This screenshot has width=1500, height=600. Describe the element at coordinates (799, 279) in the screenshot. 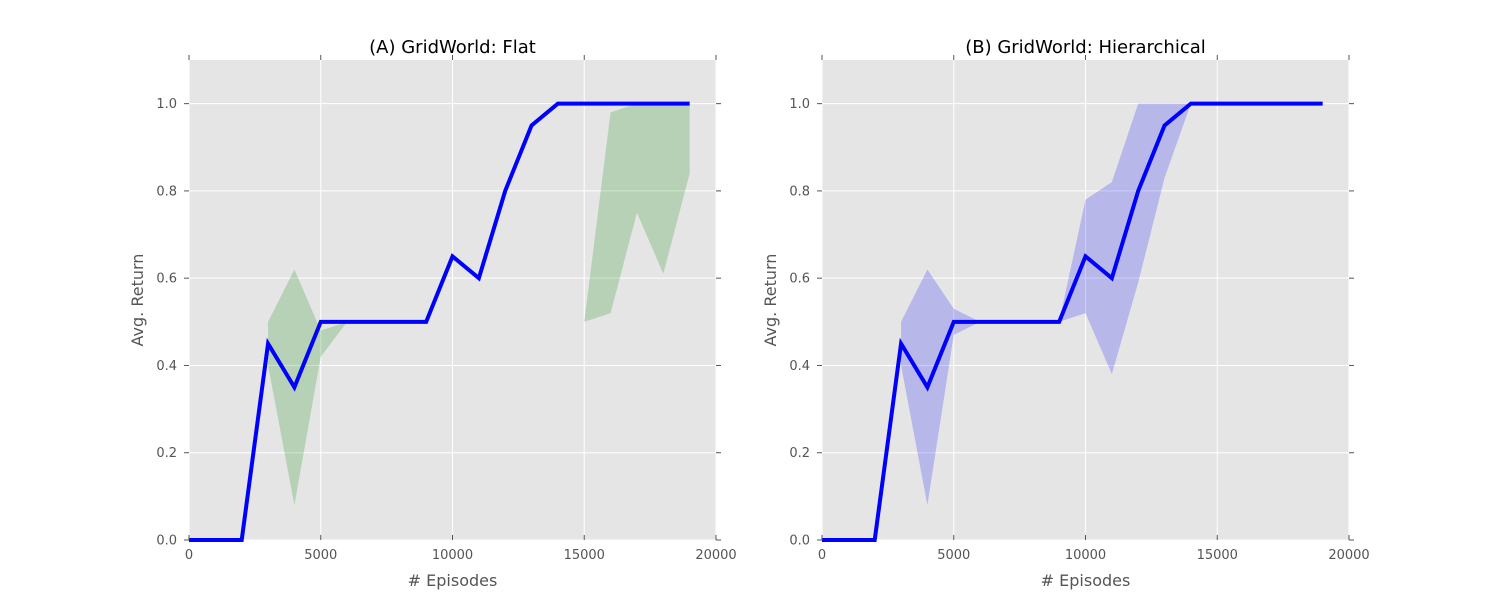

I see `chart-1-y-tick-label-3: 0.6` at that location.